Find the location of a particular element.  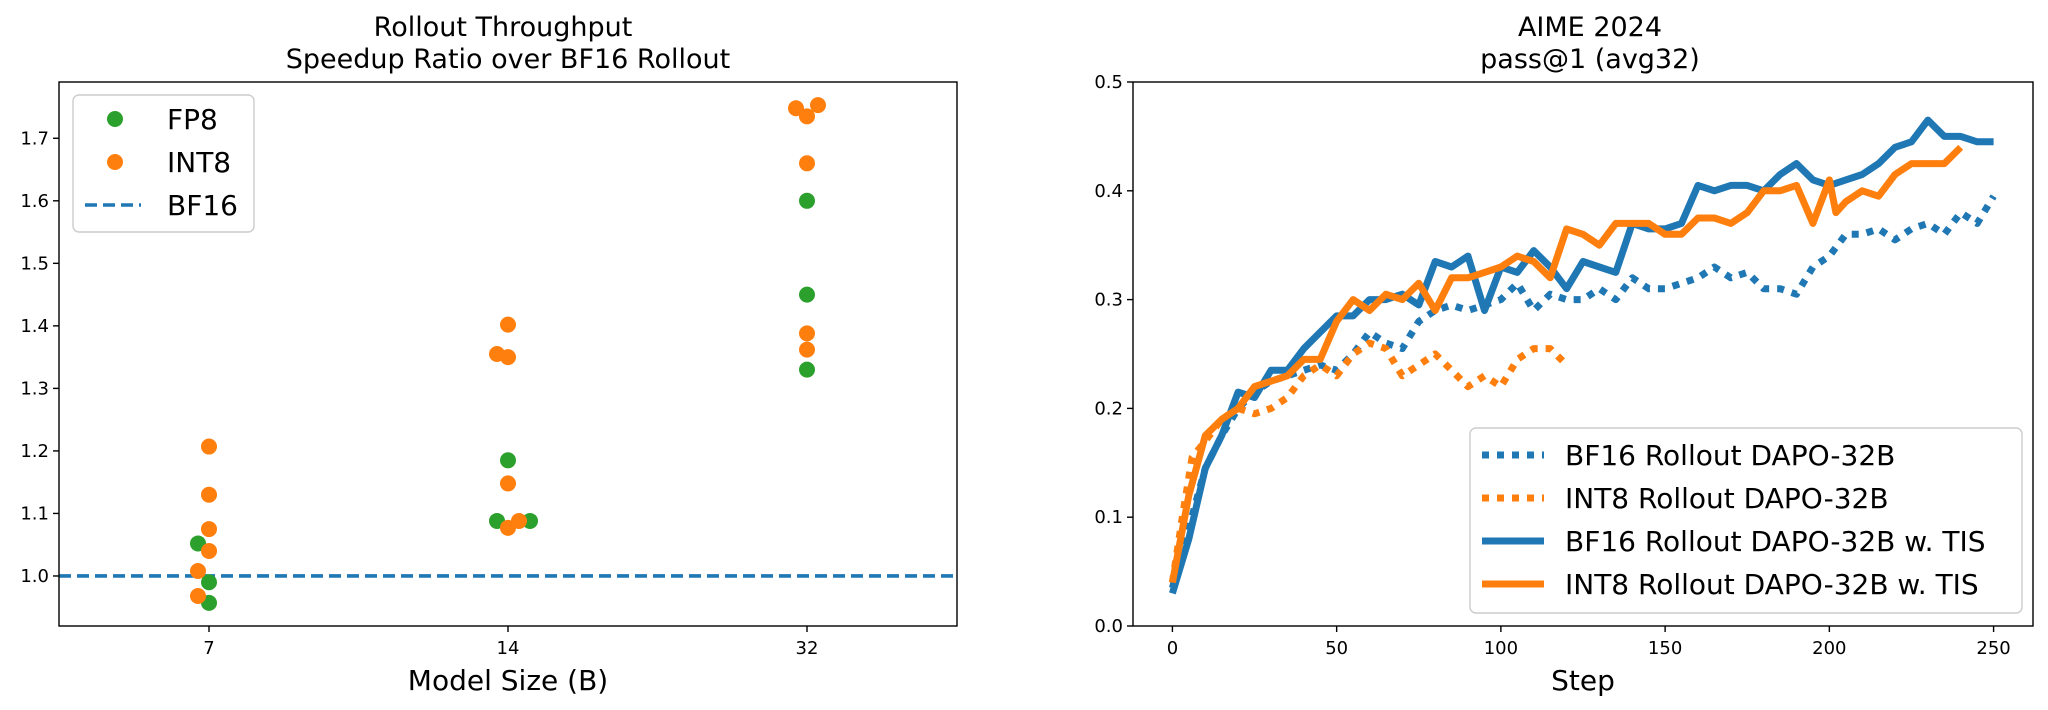

aime-legend-frame is located at coordinates (1746, 520).